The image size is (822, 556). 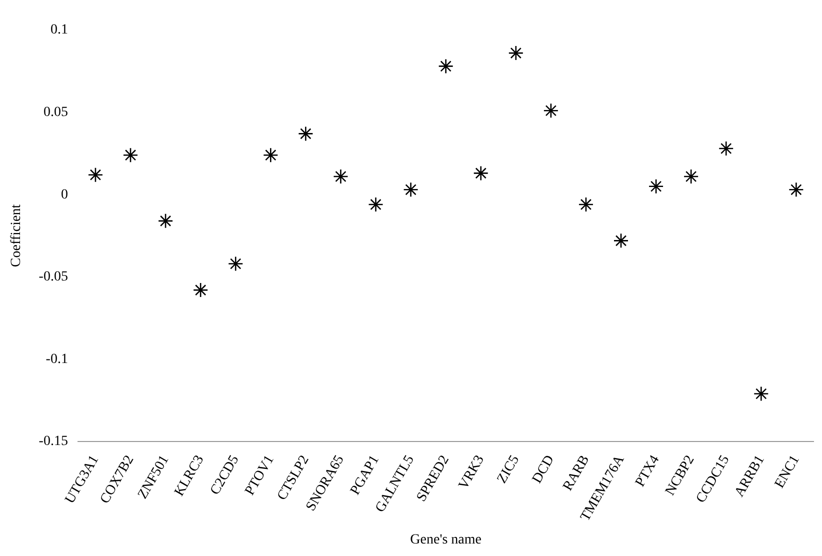 What do you see at coordinates (446, 540) in the screenshot?
I see `x-axis-title: Gene's name` at bounding box center [446, 540].